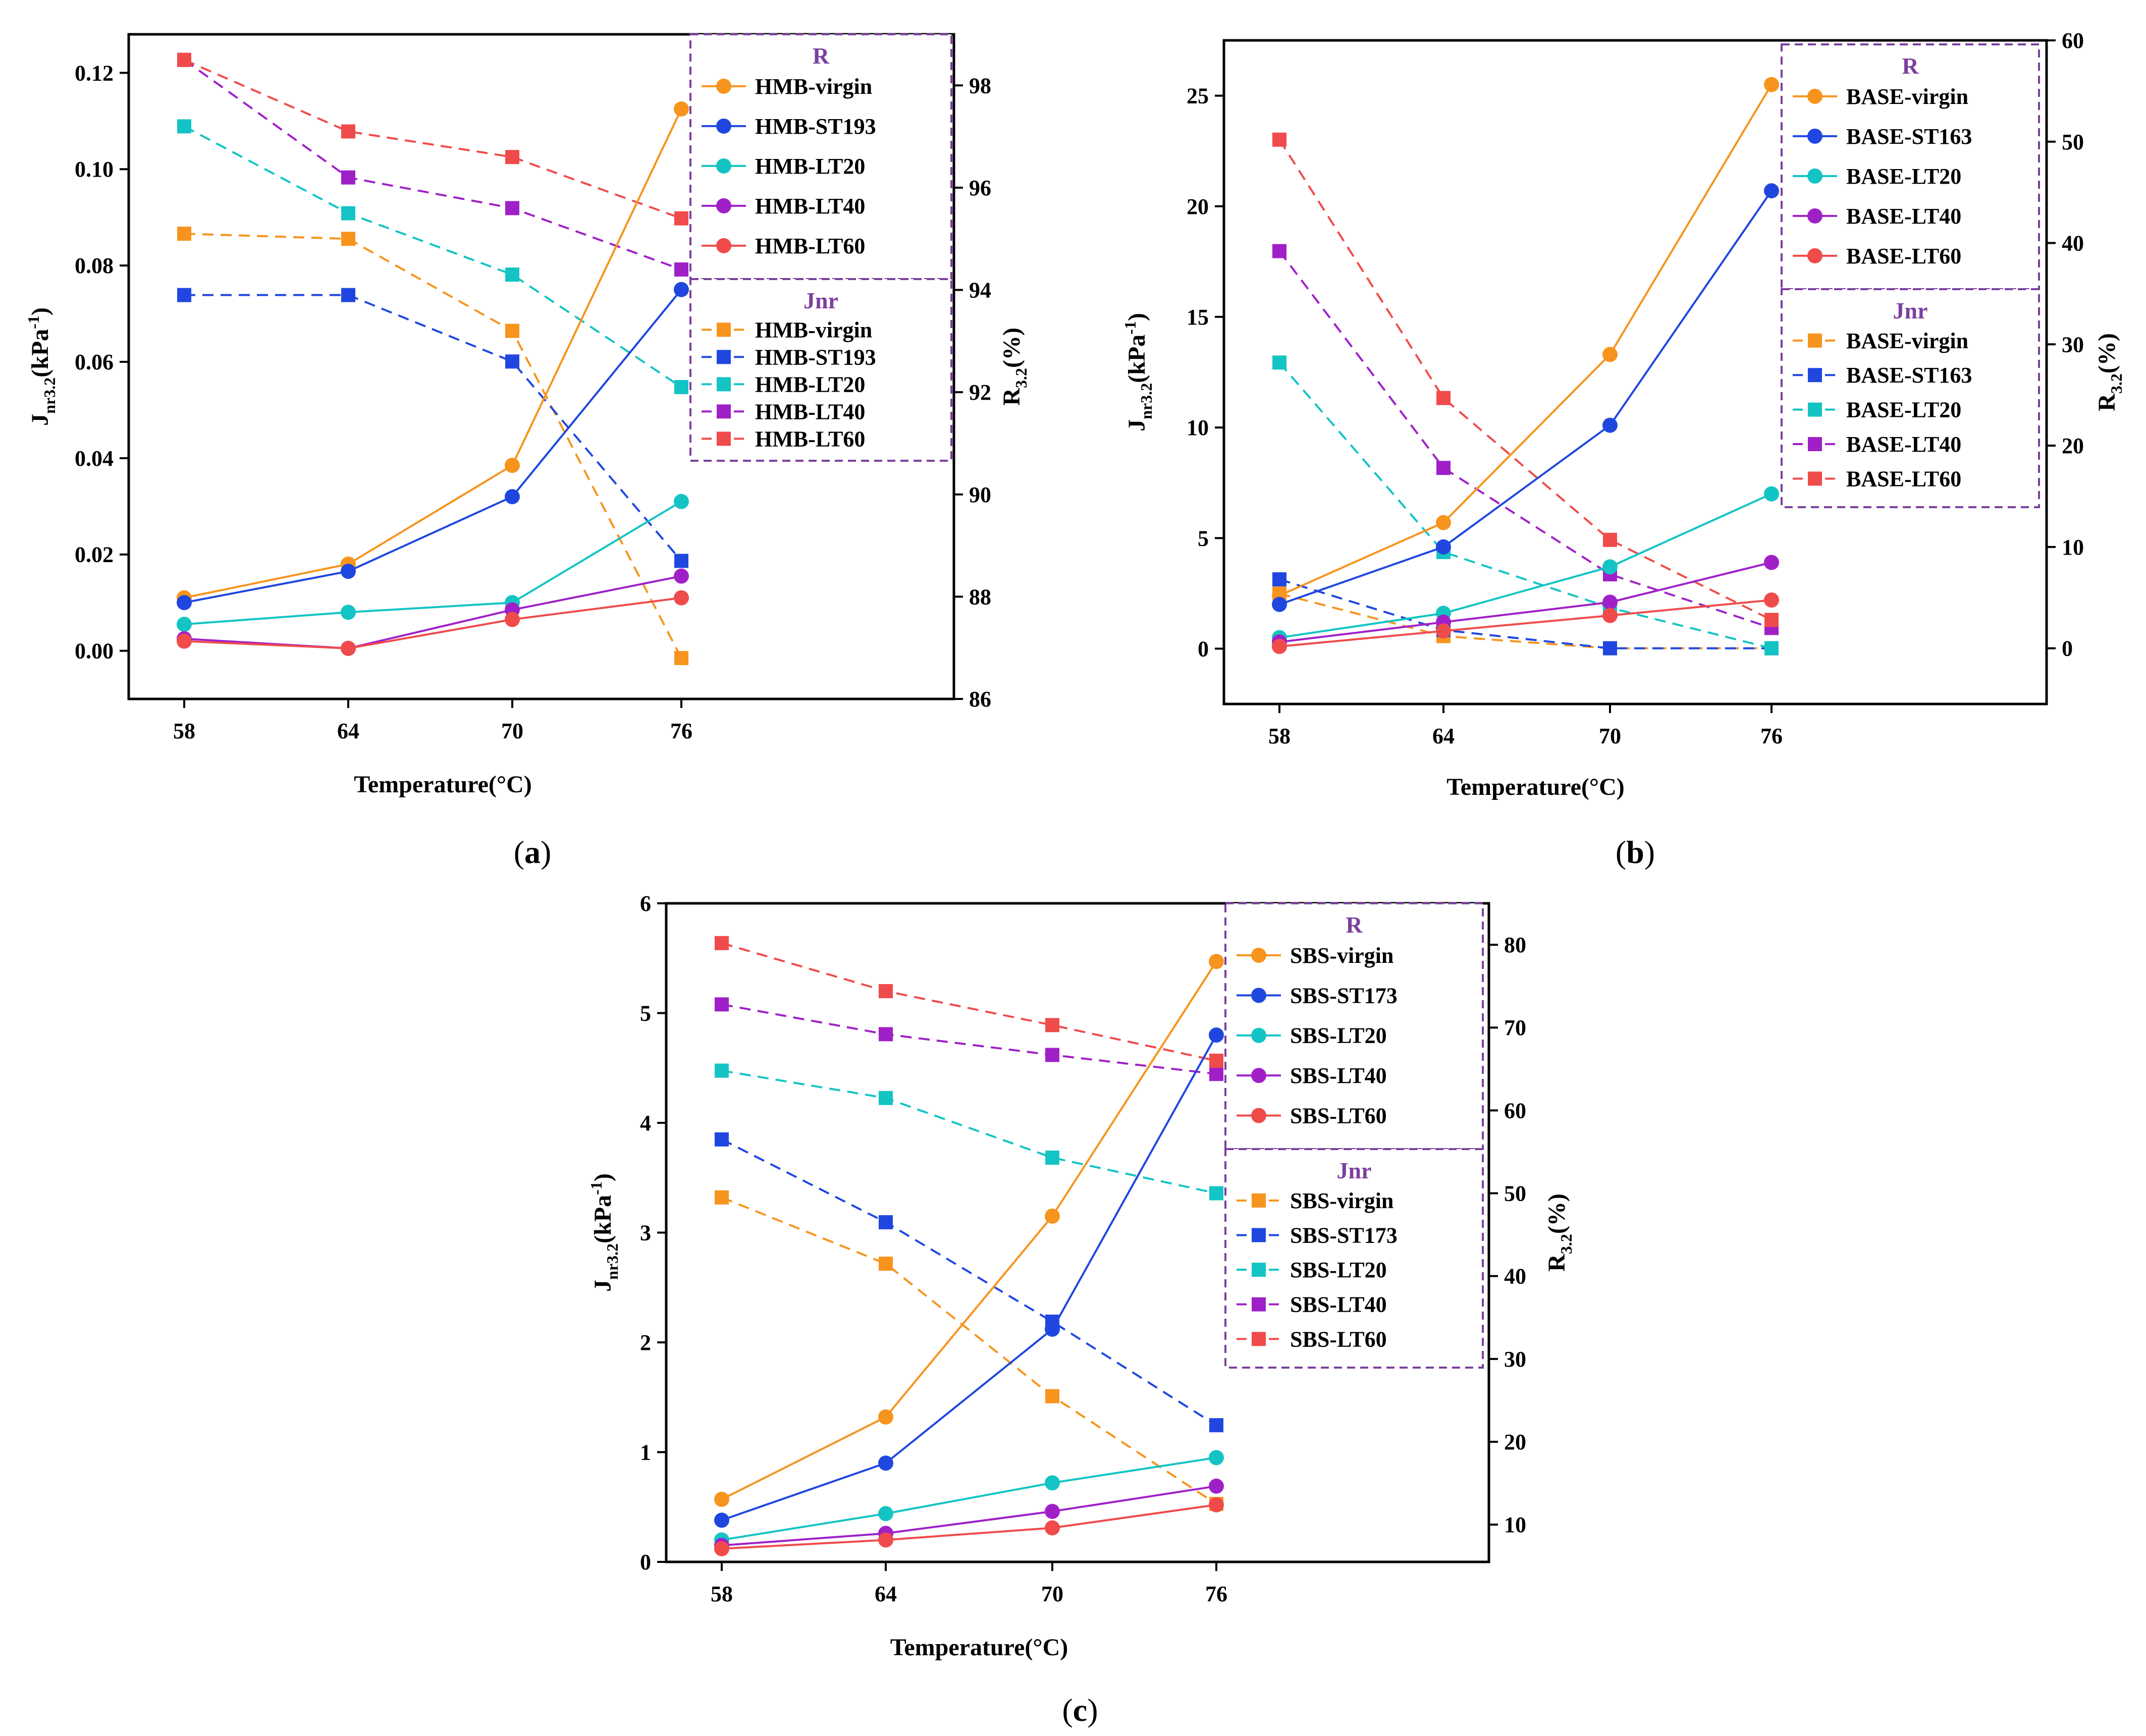 The image size is (2146, 1736). What do you see at coordinates (40, 311) in the screenshot?
I see `y-left-label-tail: )` at bounding box center [40, 311].